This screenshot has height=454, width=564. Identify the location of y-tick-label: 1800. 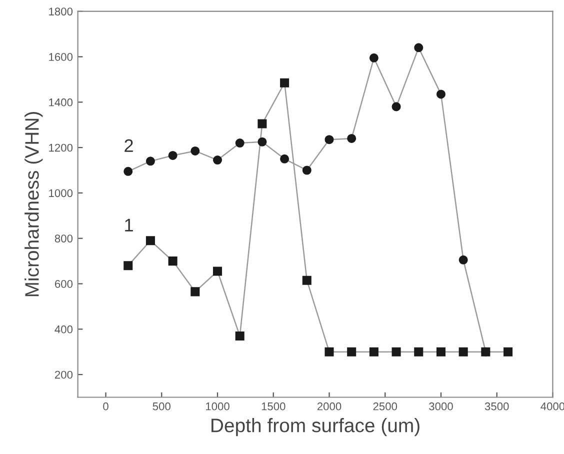
(61, 12).